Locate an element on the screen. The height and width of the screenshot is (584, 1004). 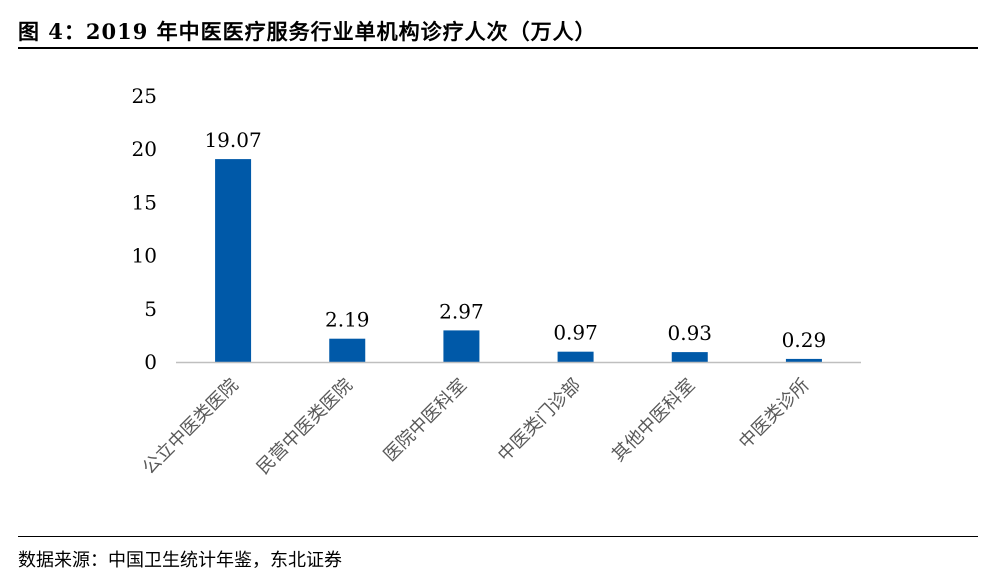
source-rule is located at coordinates (498, 536).